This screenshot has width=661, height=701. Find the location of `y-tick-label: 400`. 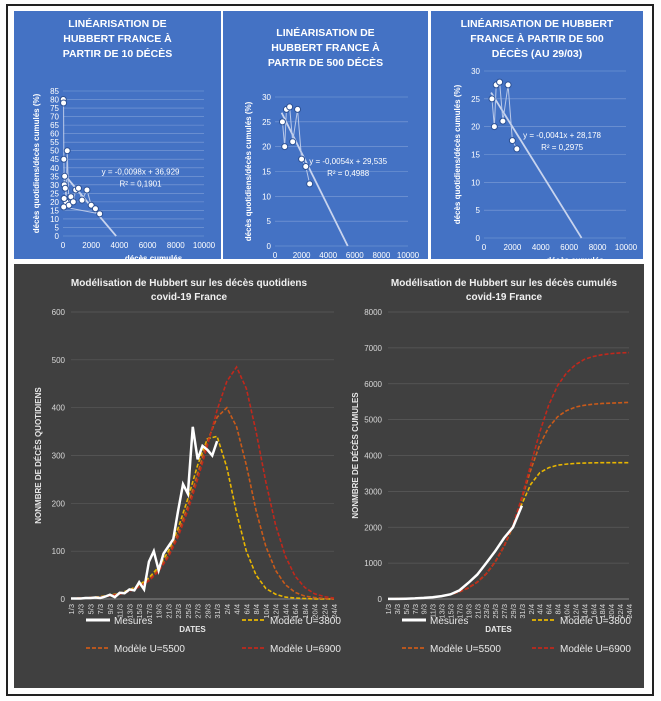

y-tick-label: 400 is located at coordinates (59, 408).